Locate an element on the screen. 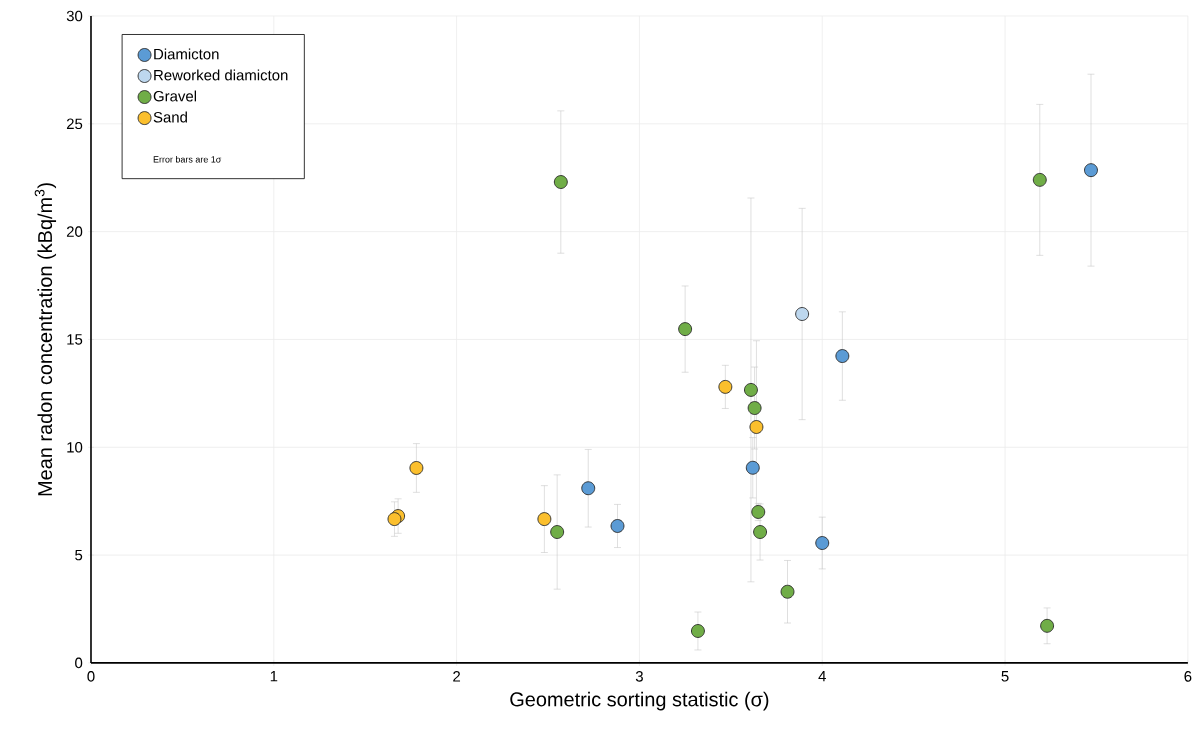  x-tick-label: 1 is located at coordinates (274, 676).